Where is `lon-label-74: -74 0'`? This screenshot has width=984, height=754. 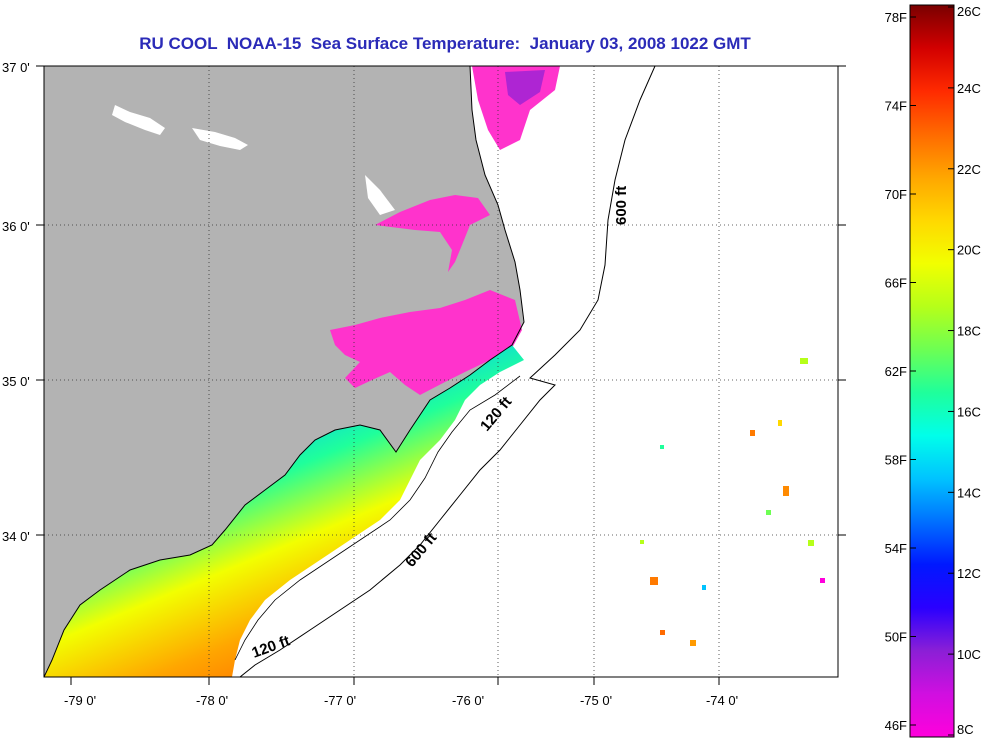
lon-label-74: -74 0' is located at coordinates (722, 700).